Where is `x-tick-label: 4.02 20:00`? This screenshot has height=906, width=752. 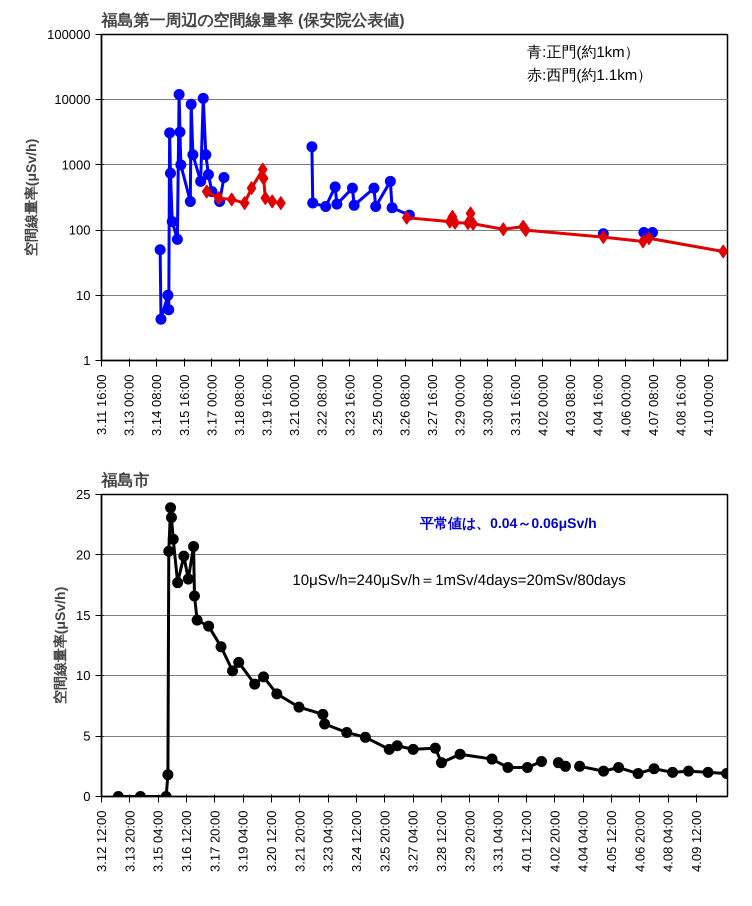 x-tick-label: 4.02 20:00 is located at coordinates (554, 841).